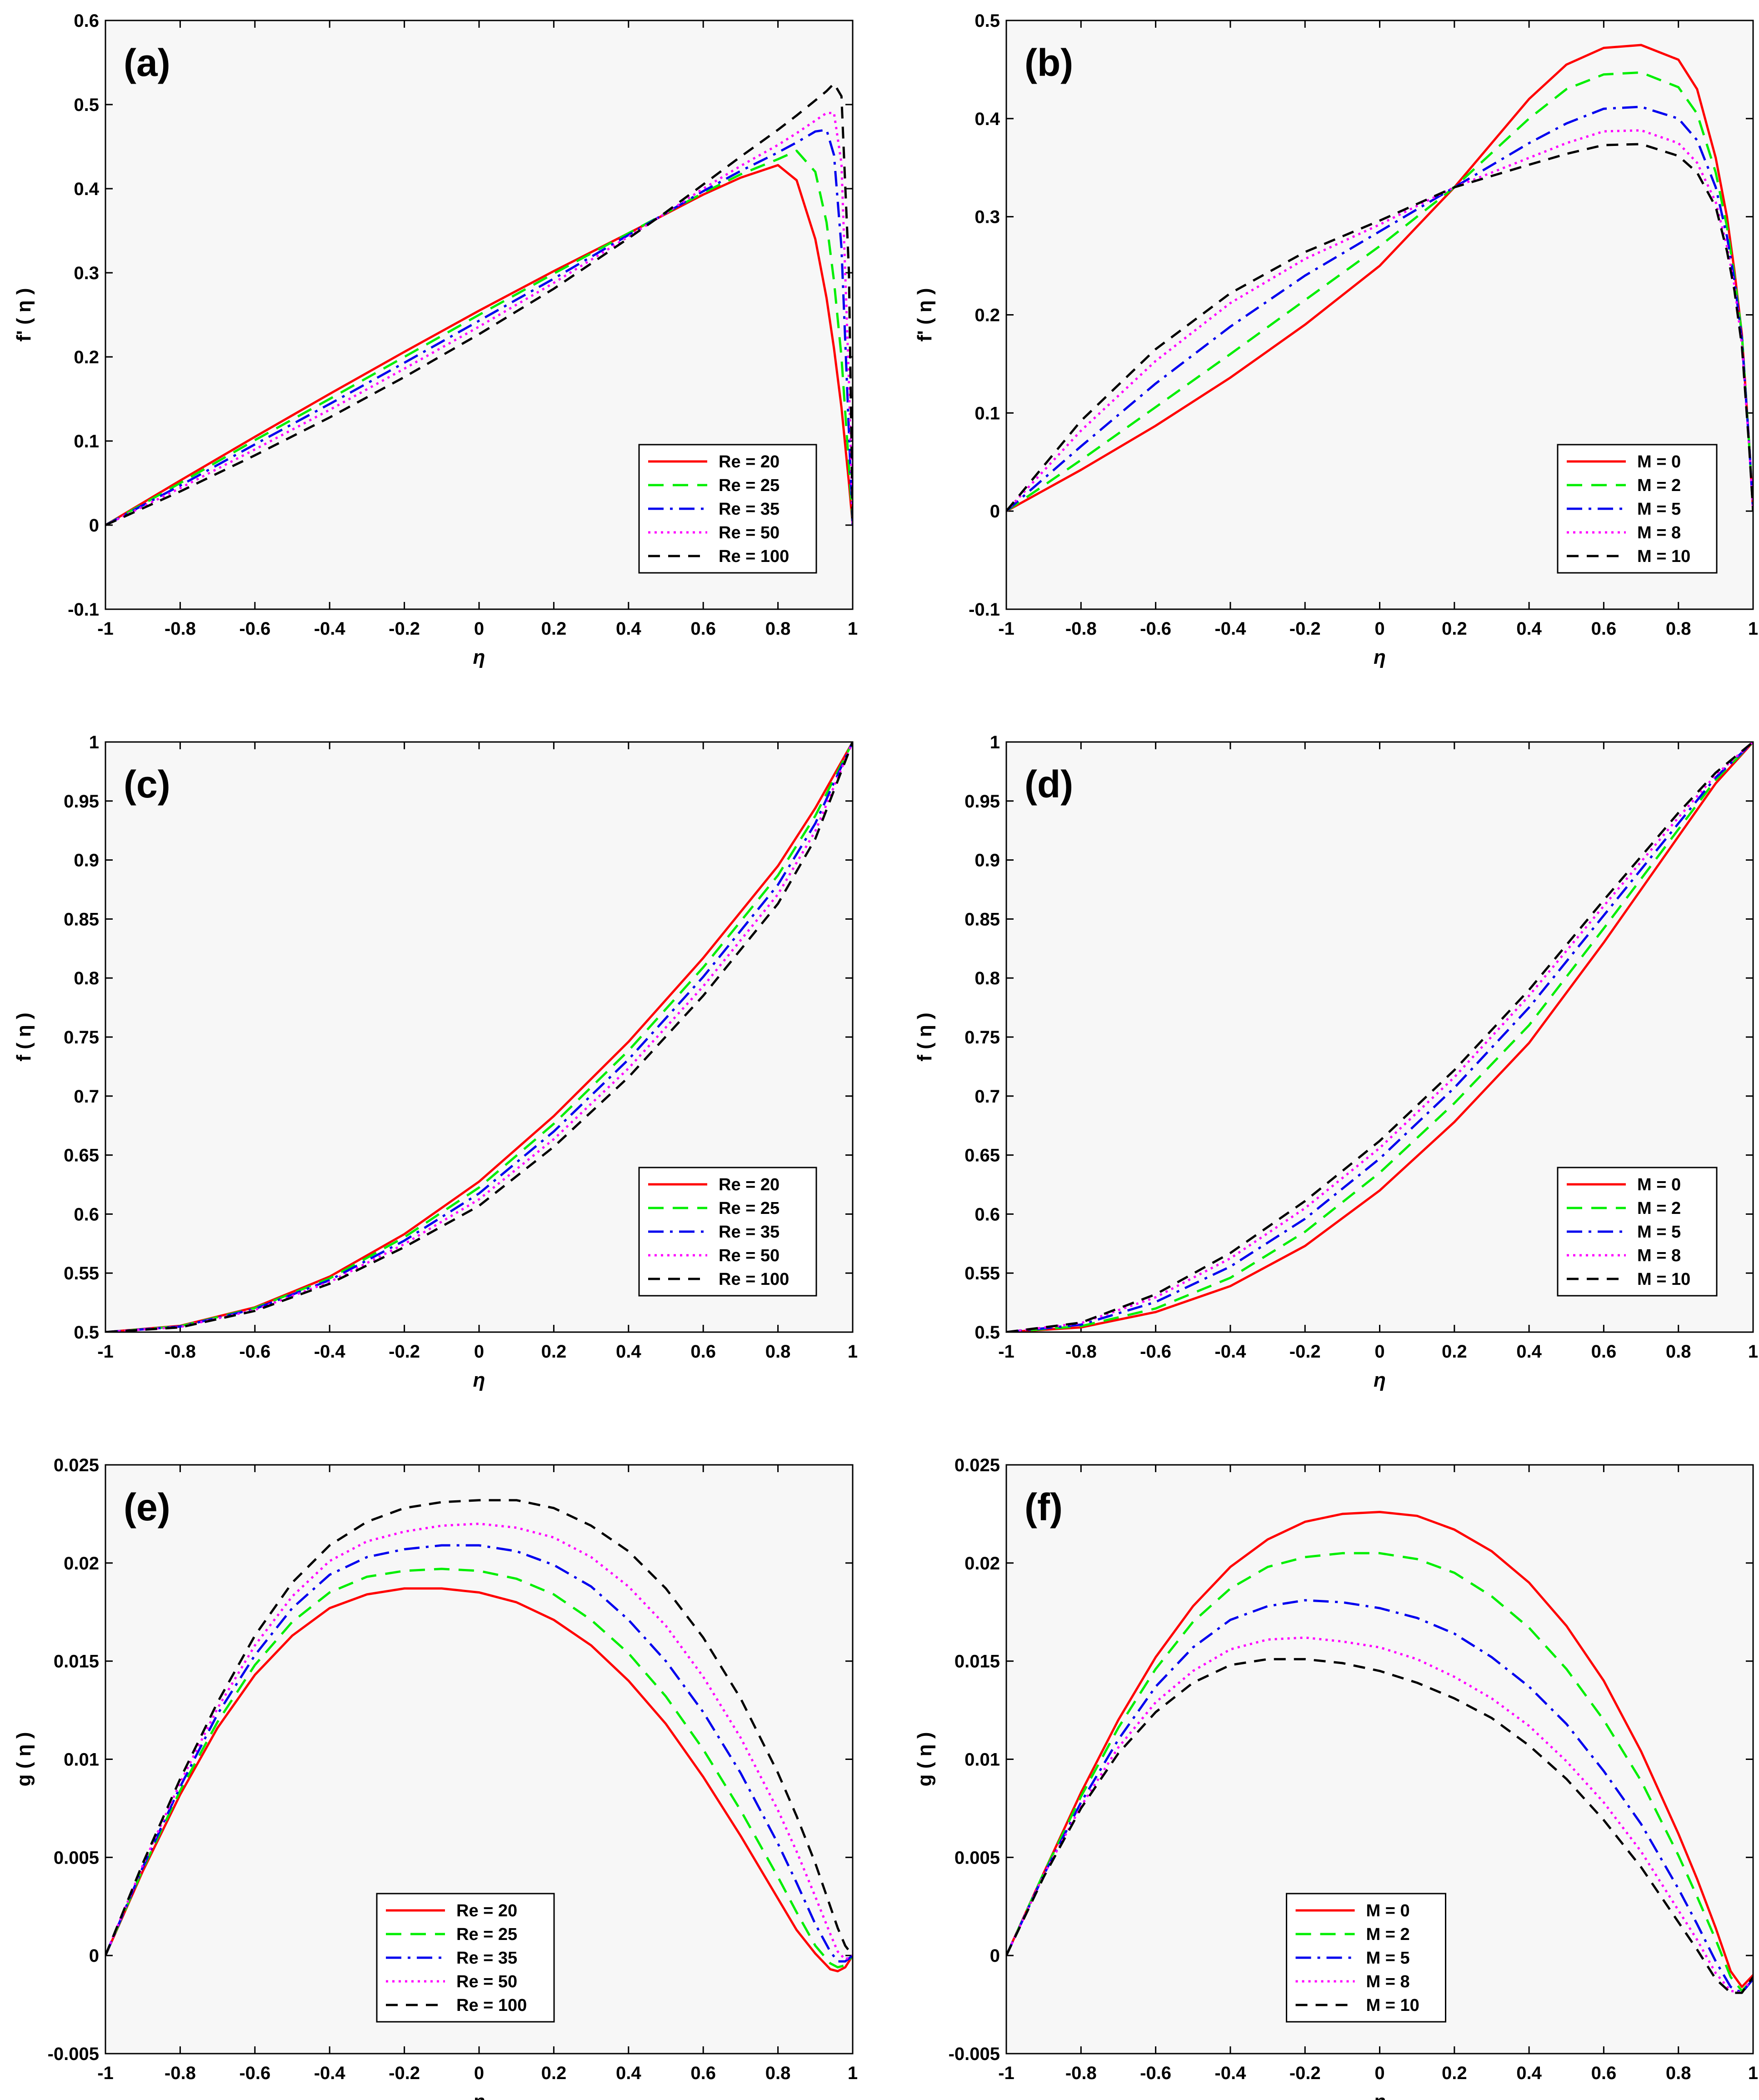  Describe the element at coordinates (1663, 1279) in the screenshot. I see `legend-entry-5: M = 10` at that location.